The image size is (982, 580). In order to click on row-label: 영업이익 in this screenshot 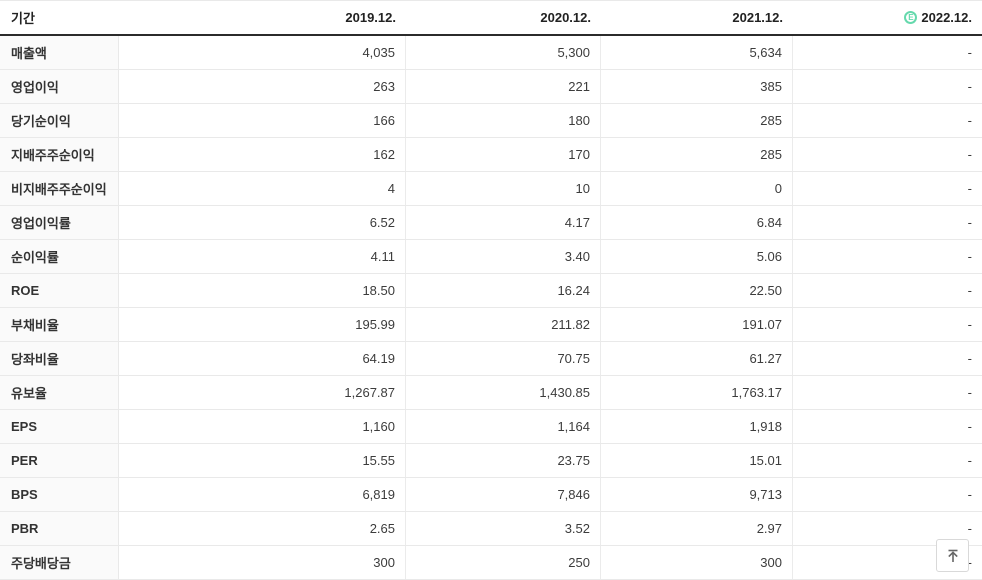, I will do `click(59, 86)`.